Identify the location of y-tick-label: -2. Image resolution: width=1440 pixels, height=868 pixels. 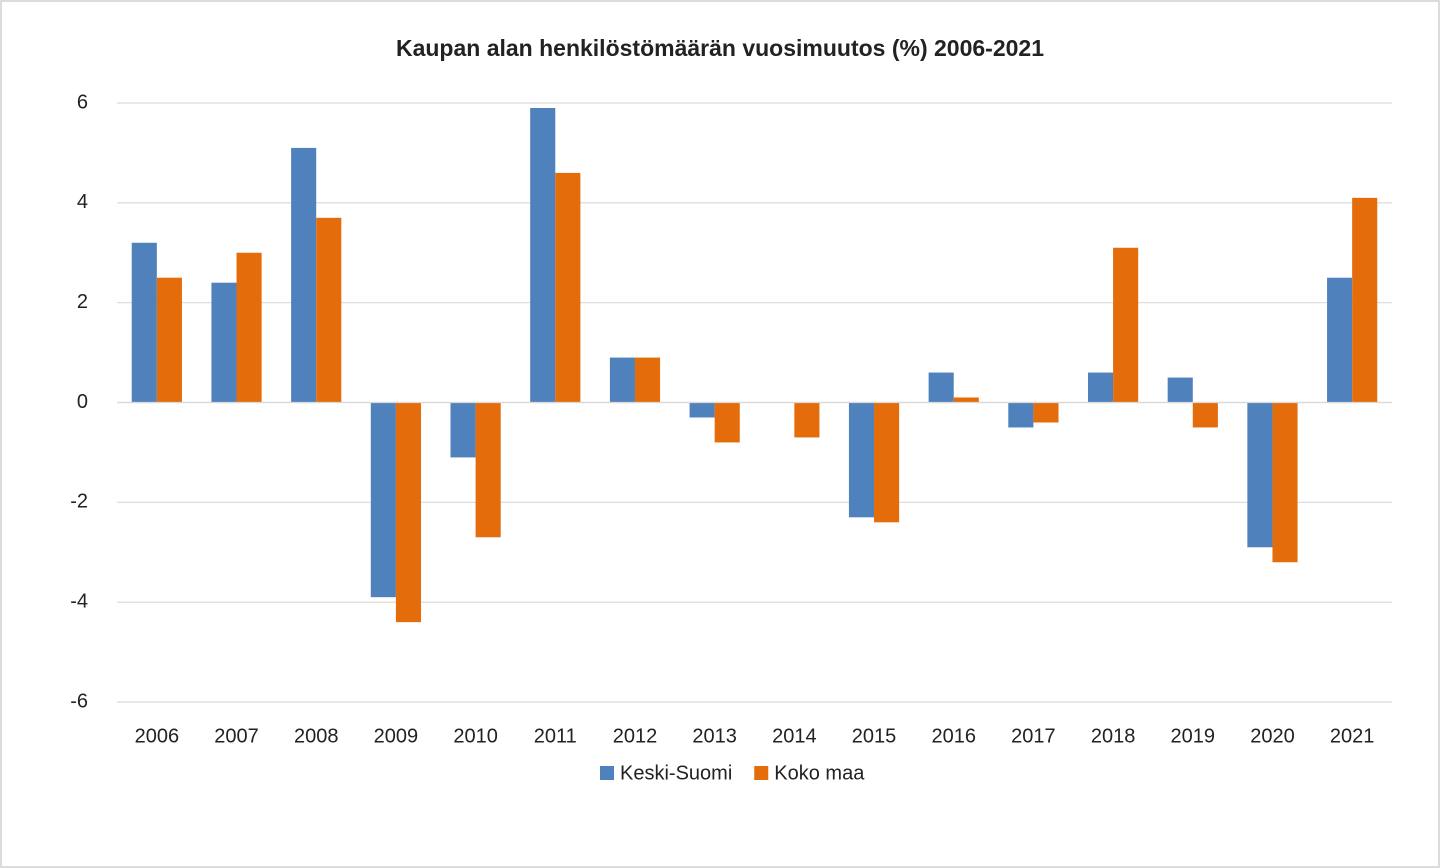
(79, 502).